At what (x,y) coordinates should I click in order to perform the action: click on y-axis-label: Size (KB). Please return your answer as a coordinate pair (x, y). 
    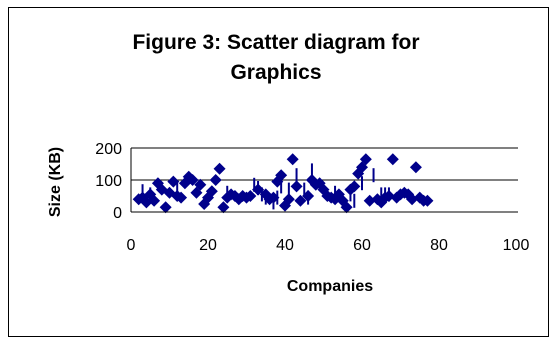
    Looking at the image, I should click on (55, 182).